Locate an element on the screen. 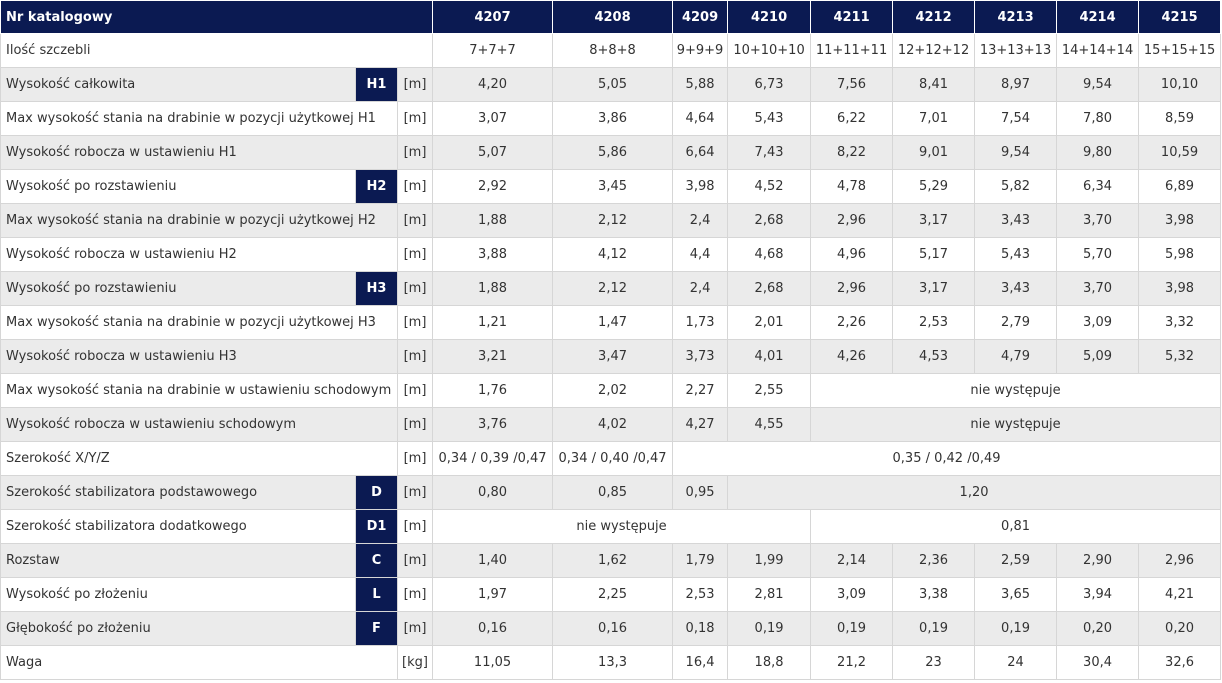 The width and height of the screenshot is (1222, 683). value-cell: 4,55 is located at coordinates (769, 424).